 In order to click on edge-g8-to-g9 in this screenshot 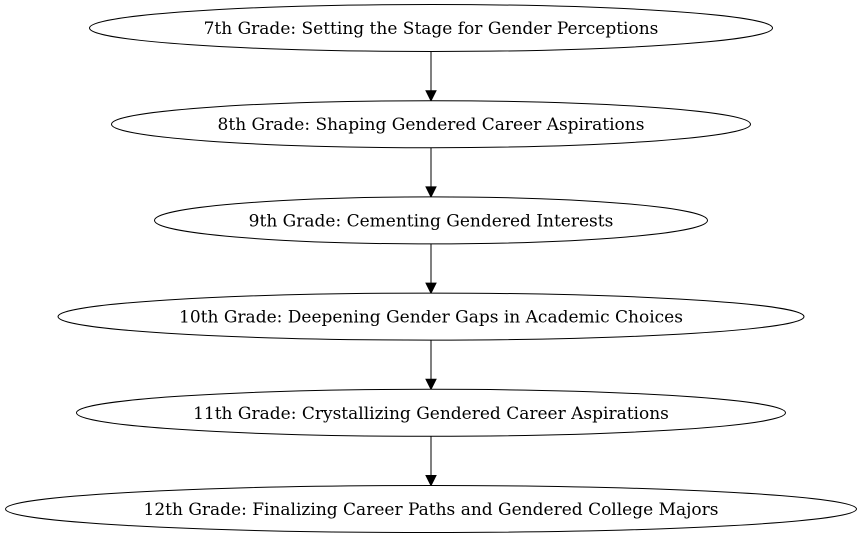, I will do `click(431, 173)`.